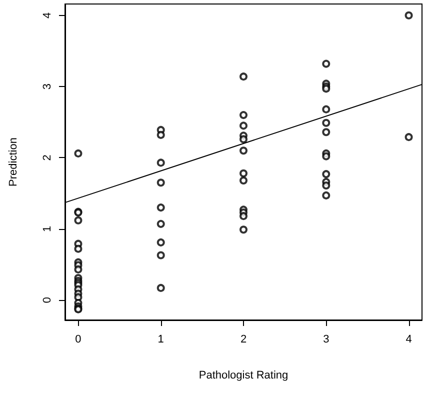 The image size is (432, 400). What do you see at coordinates (14, 162) in the screenshot?
I see `y-axis-title: Prediction` at bounding box center [14, 162].